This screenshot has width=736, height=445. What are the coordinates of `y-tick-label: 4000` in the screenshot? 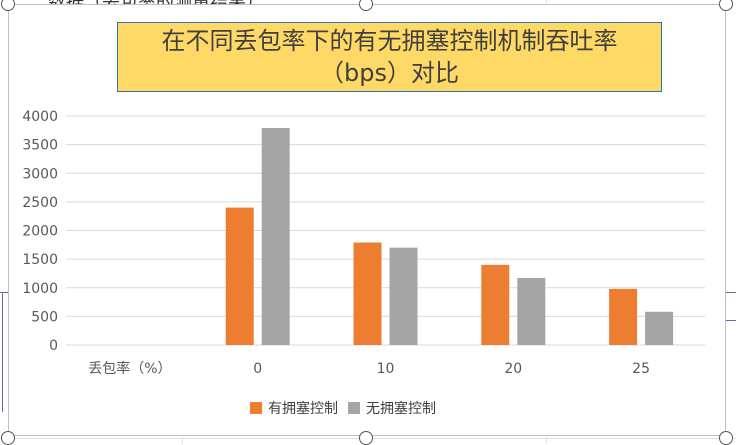 It's located at (40, 117).